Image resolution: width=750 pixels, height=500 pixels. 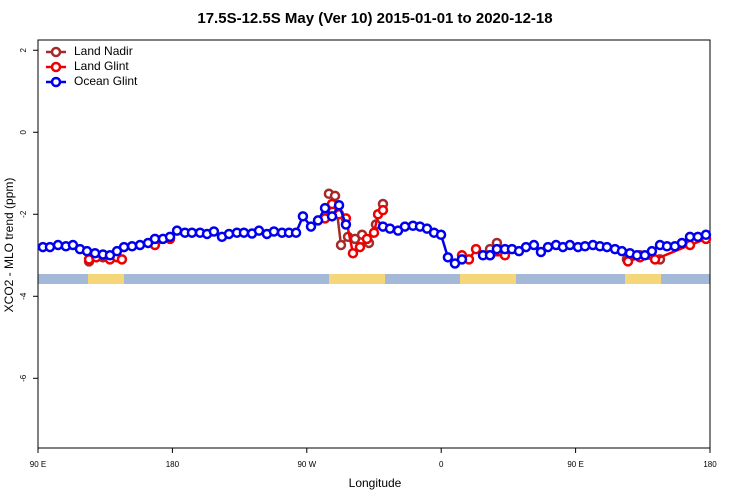 What do you see at coordinates (23, 49) in the screenshot?
I see `y-tick-label: 2` at bounding box center [23, 49].